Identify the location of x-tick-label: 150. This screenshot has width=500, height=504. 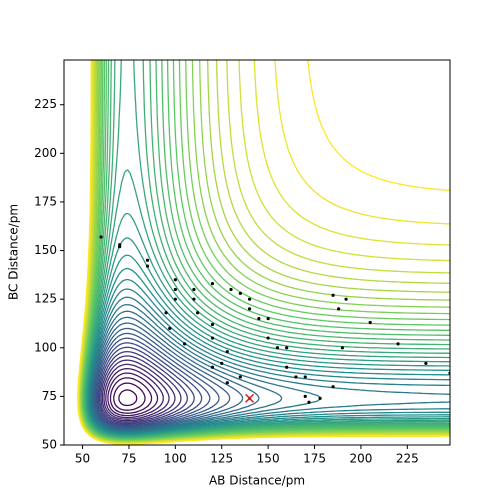
(268, 459).